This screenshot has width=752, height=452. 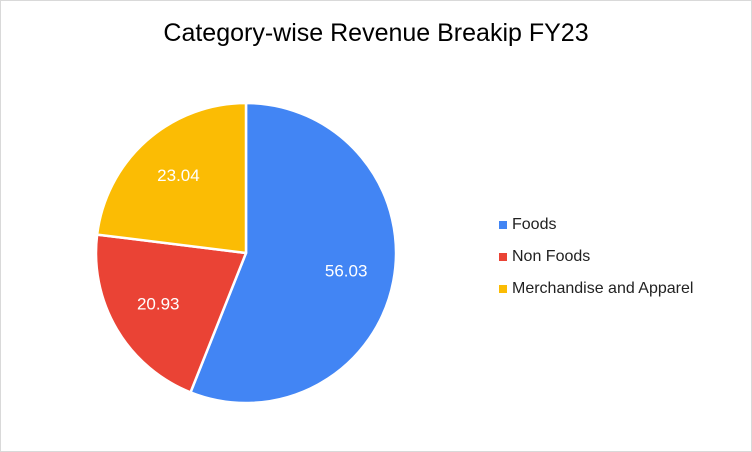 What do you see at coordinates (534, 224) in the screenshot?
I see `legend-label-foods: Foods` at bounding box center [534, 224].